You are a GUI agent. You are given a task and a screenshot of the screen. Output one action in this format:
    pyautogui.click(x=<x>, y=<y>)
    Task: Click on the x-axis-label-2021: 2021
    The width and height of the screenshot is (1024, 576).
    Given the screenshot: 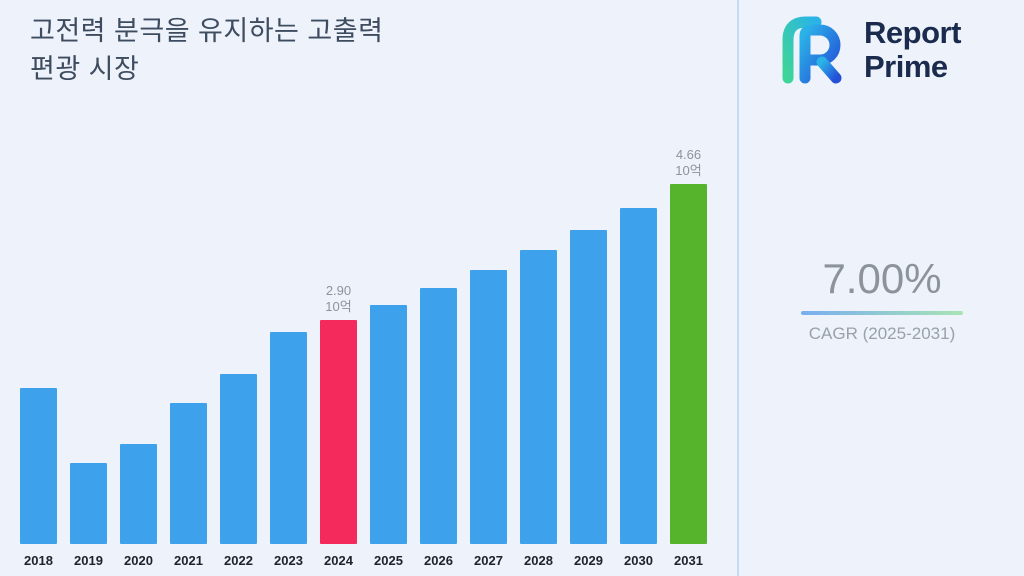 What is the action you would take?
    pyautogui.click(x=188, y=560)
    